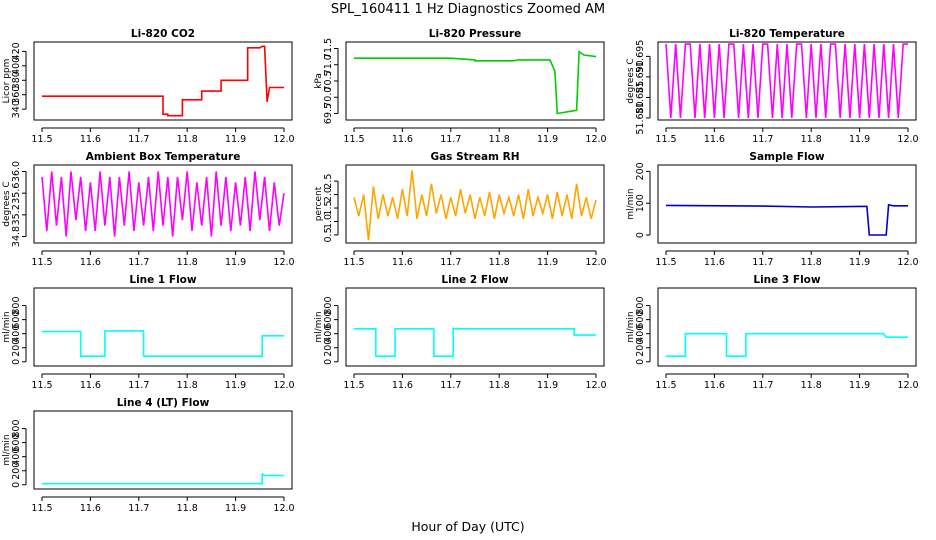  Describe the element at coordinates (328, 64) in the screenshot. I see `y-tick-label: 71.0` at that location.